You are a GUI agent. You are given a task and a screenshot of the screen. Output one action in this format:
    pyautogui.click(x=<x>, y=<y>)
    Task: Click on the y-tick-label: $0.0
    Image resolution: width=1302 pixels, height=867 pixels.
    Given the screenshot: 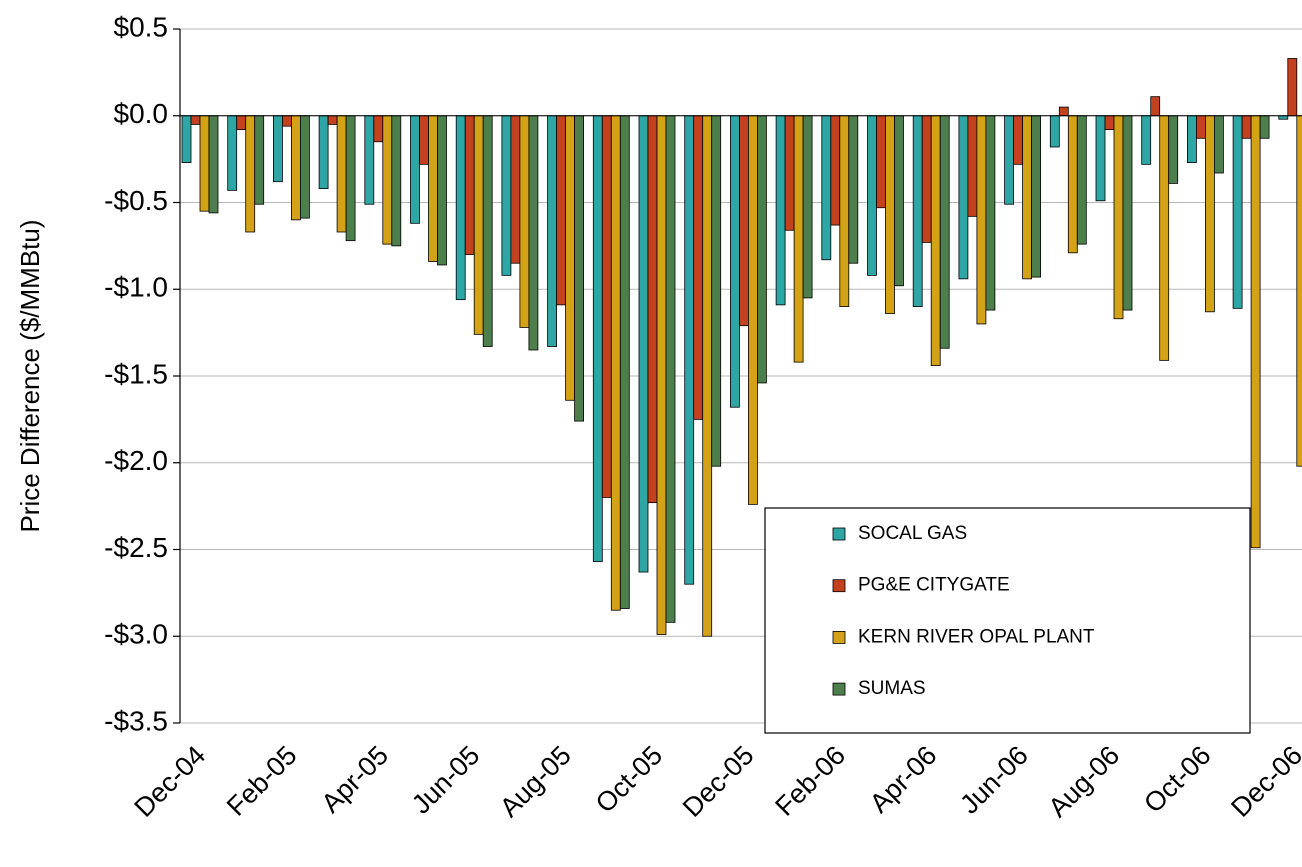 What is the action you would take?
    pyautogui.click(x=141, y=113)
    